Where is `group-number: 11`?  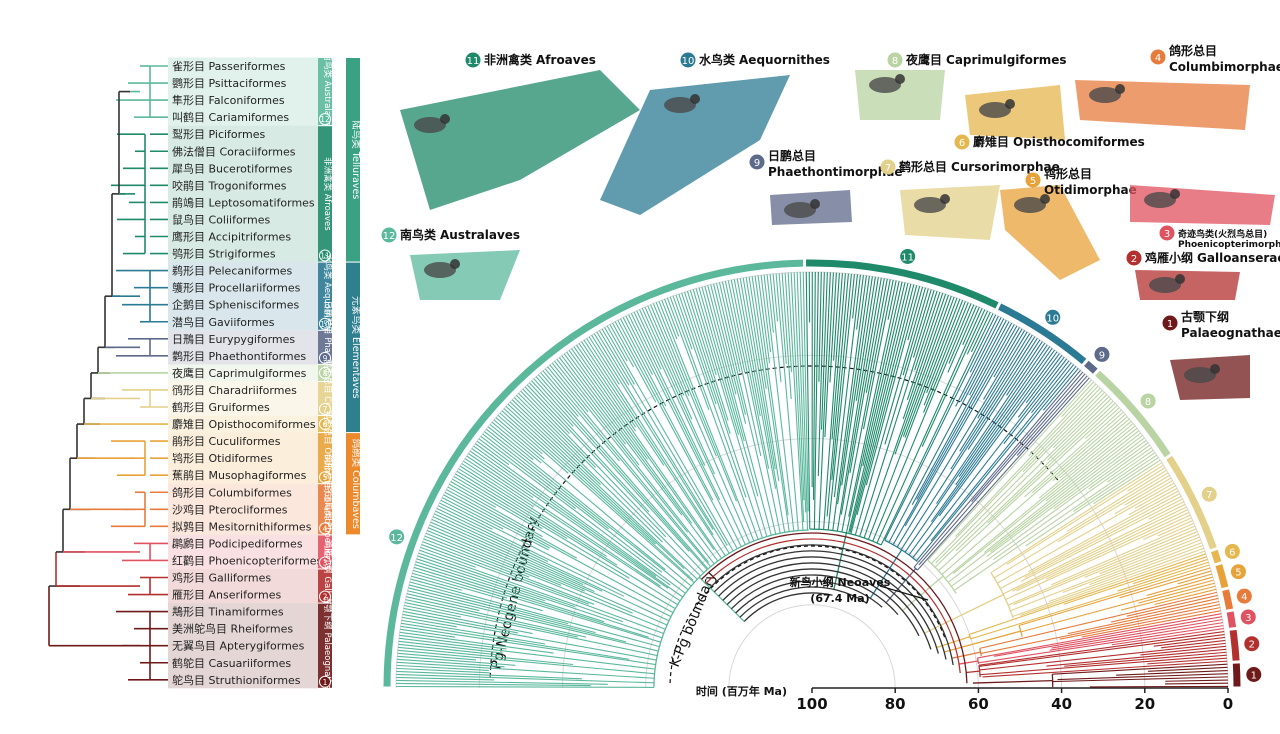
group-number: 11 is located at coordinates (473, 61).